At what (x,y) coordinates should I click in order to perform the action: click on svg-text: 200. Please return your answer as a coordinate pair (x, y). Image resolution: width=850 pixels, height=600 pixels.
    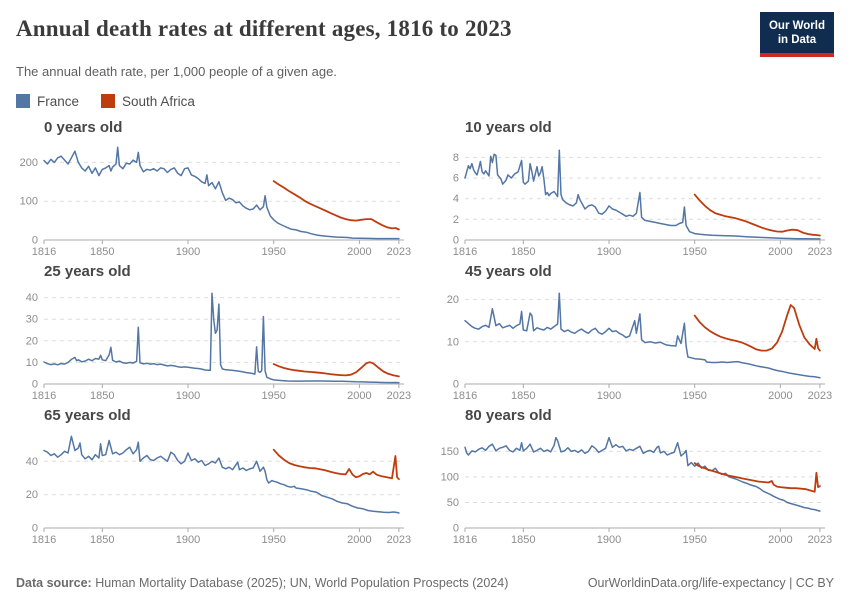
    Looking at the image, I should click on (29, 163).